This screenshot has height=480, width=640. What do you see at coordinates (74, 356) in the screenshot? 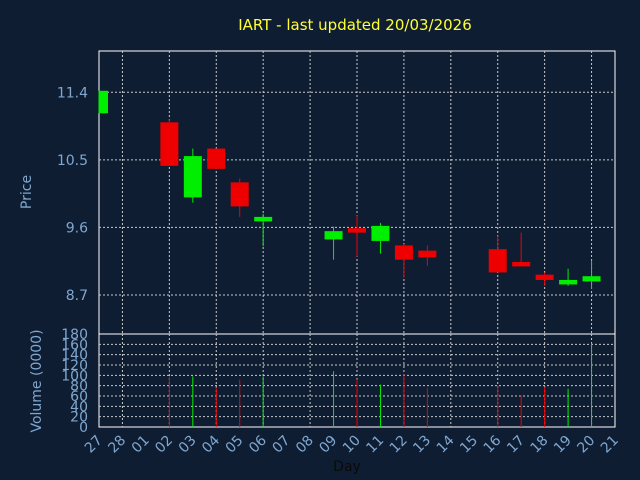
I see `volume-tick-label: 140` at bounding box center [74, 356].